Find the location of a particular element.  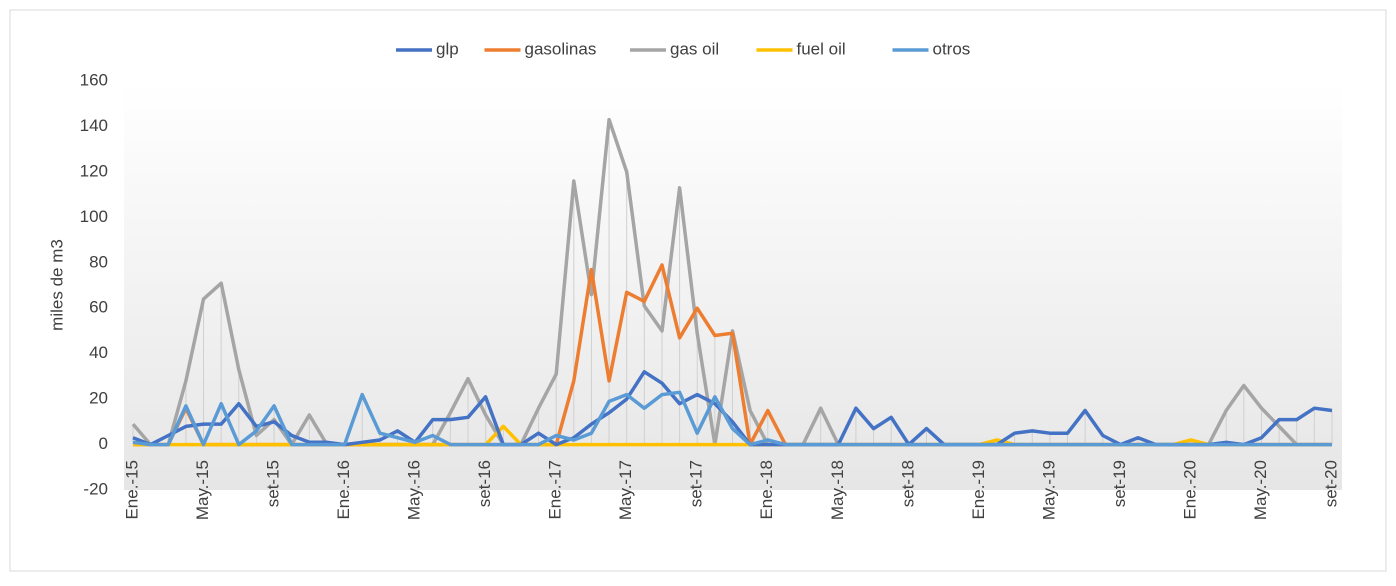

series-line is located at coordinates (732, 418).